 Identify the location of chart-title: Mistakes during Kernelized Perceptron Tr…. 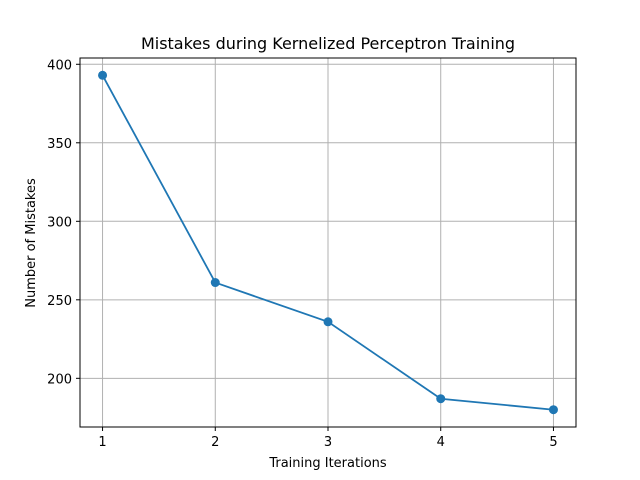
(328, 43).